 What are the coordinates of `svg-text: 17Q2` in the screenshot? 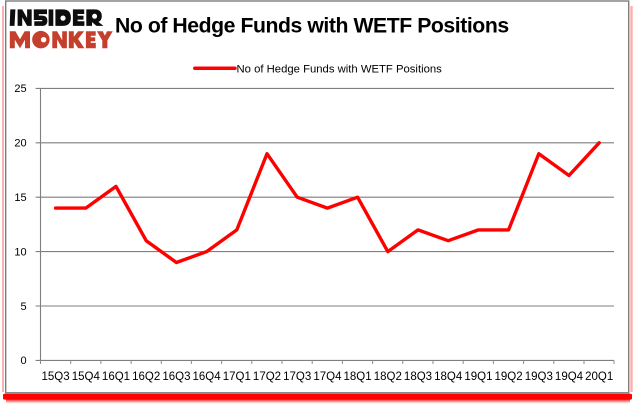 It's located at (267, 377).